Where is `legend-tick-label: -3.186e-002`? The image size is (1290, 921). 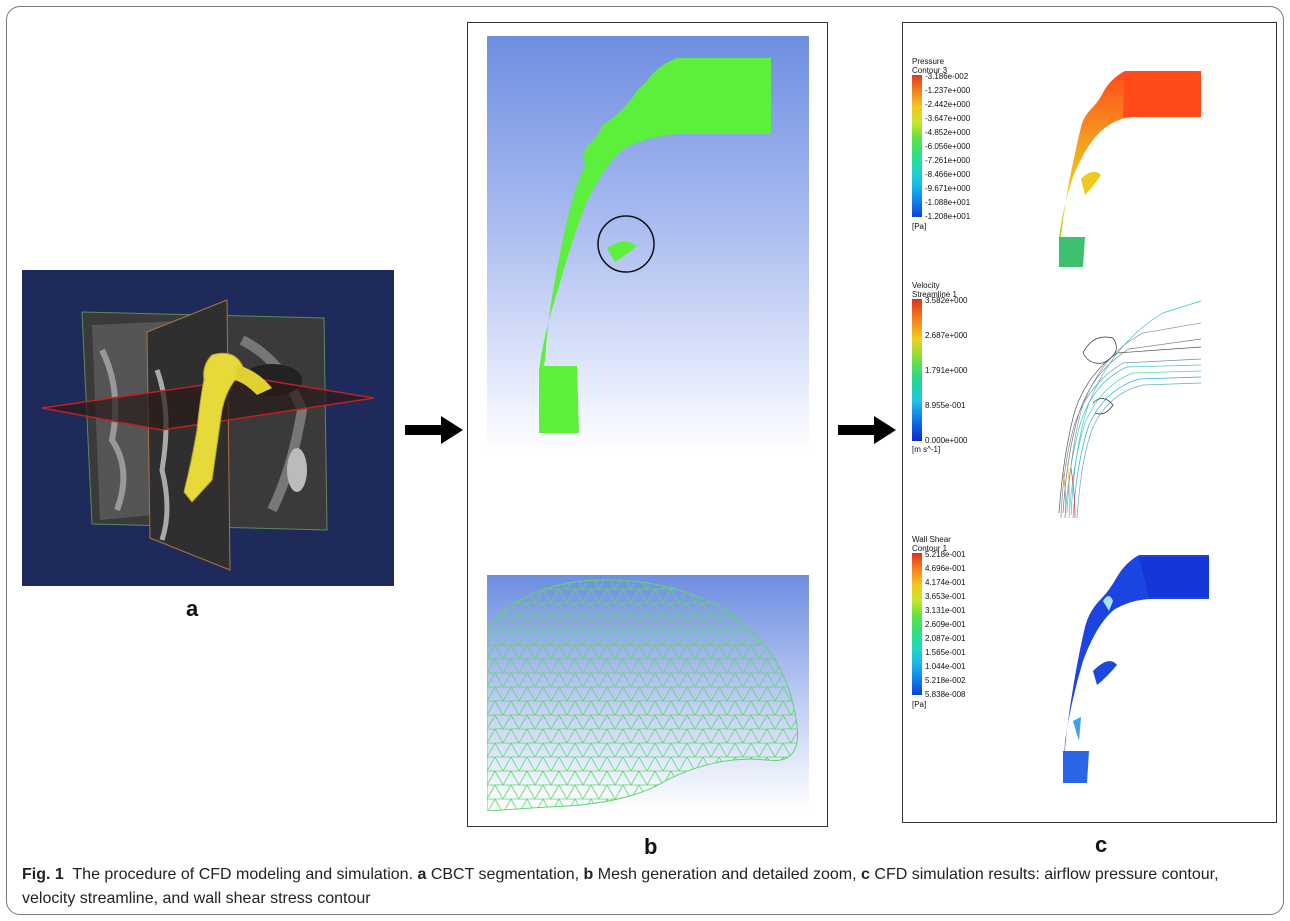
legend-tick-label: -3.186e-002 is located at coordinates (947, 76).